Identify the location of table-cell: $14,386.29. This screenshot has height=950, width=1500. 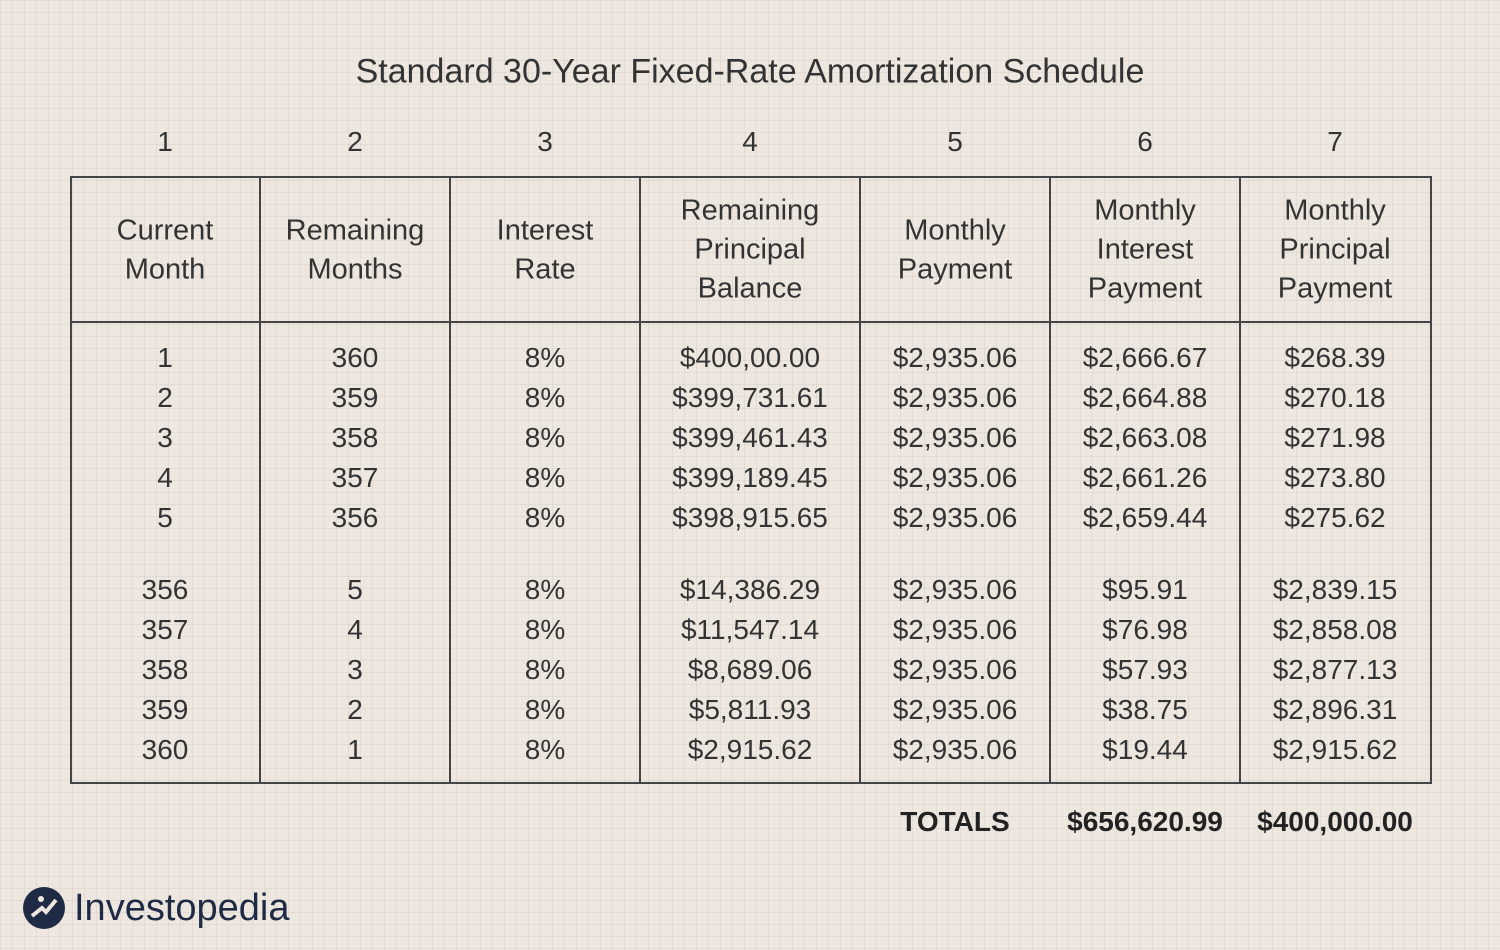
(750, 589).